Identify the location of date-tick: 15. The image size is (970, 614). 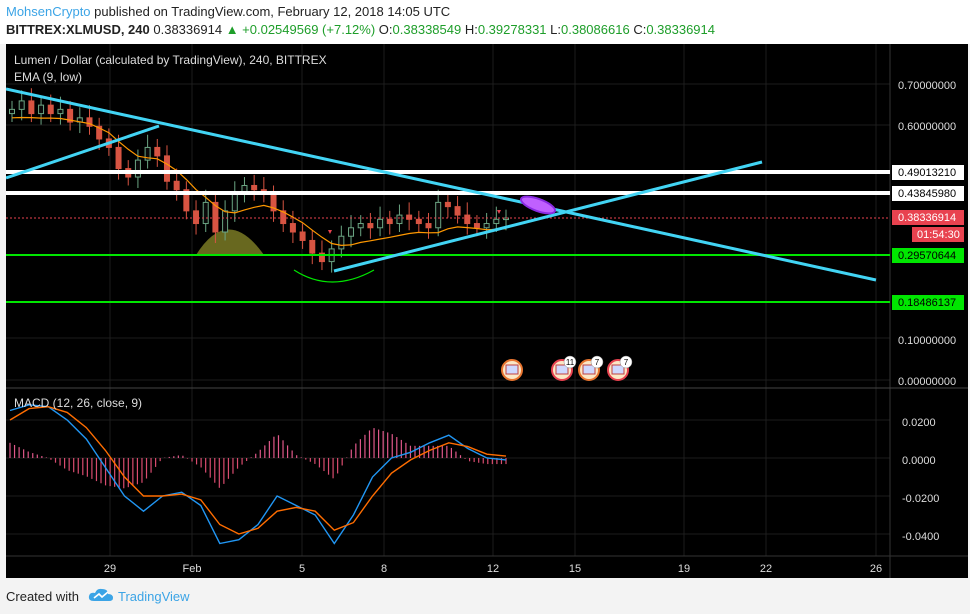
(575, 569).